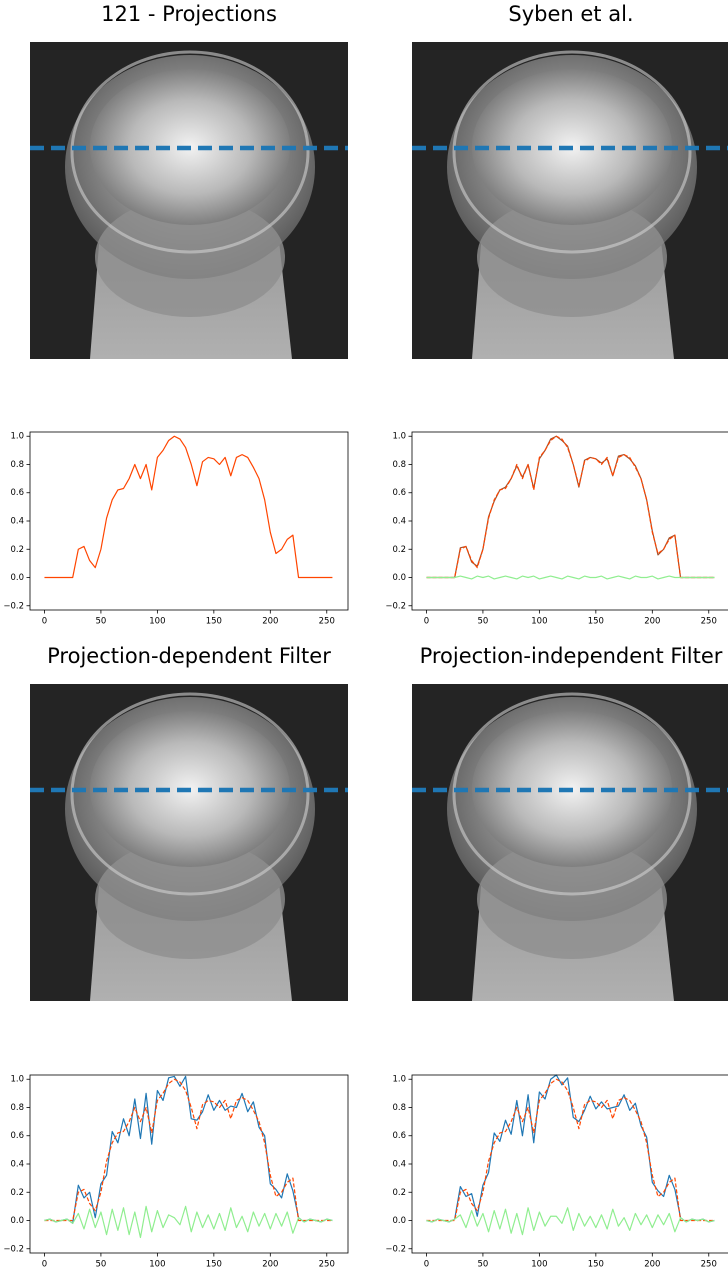 The image size is (728, 1269). Describe the element at coordinates (189, 656) in the screenshot. I see `panel-title: Projection-dependent Filter` at that location.